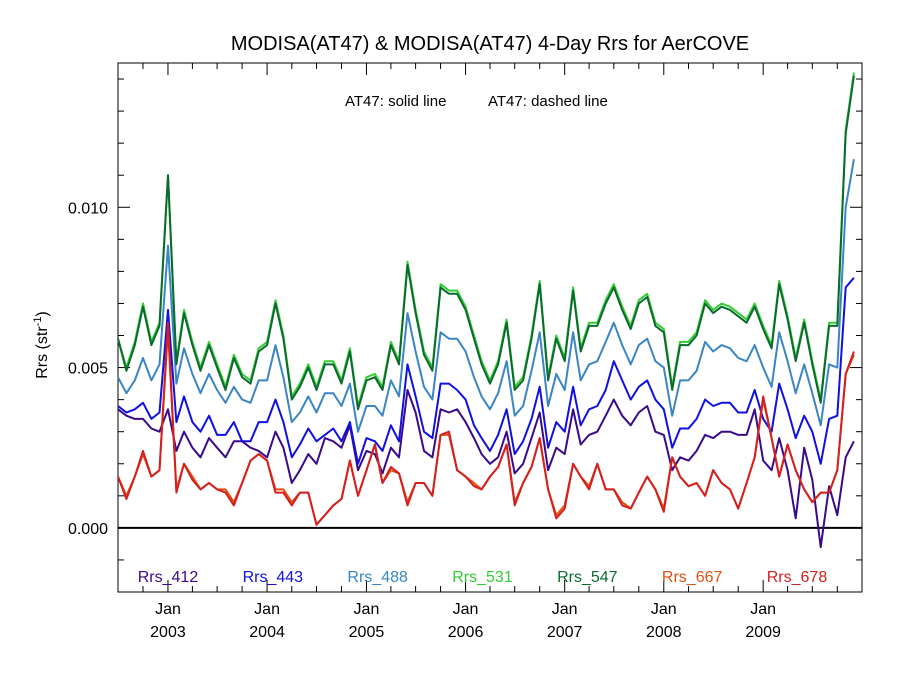  What do you see at coordinates (548, 101) in the screenshot?
I see `annotation-dashed: AT47: dashed line` at bounding box center [548, 101].